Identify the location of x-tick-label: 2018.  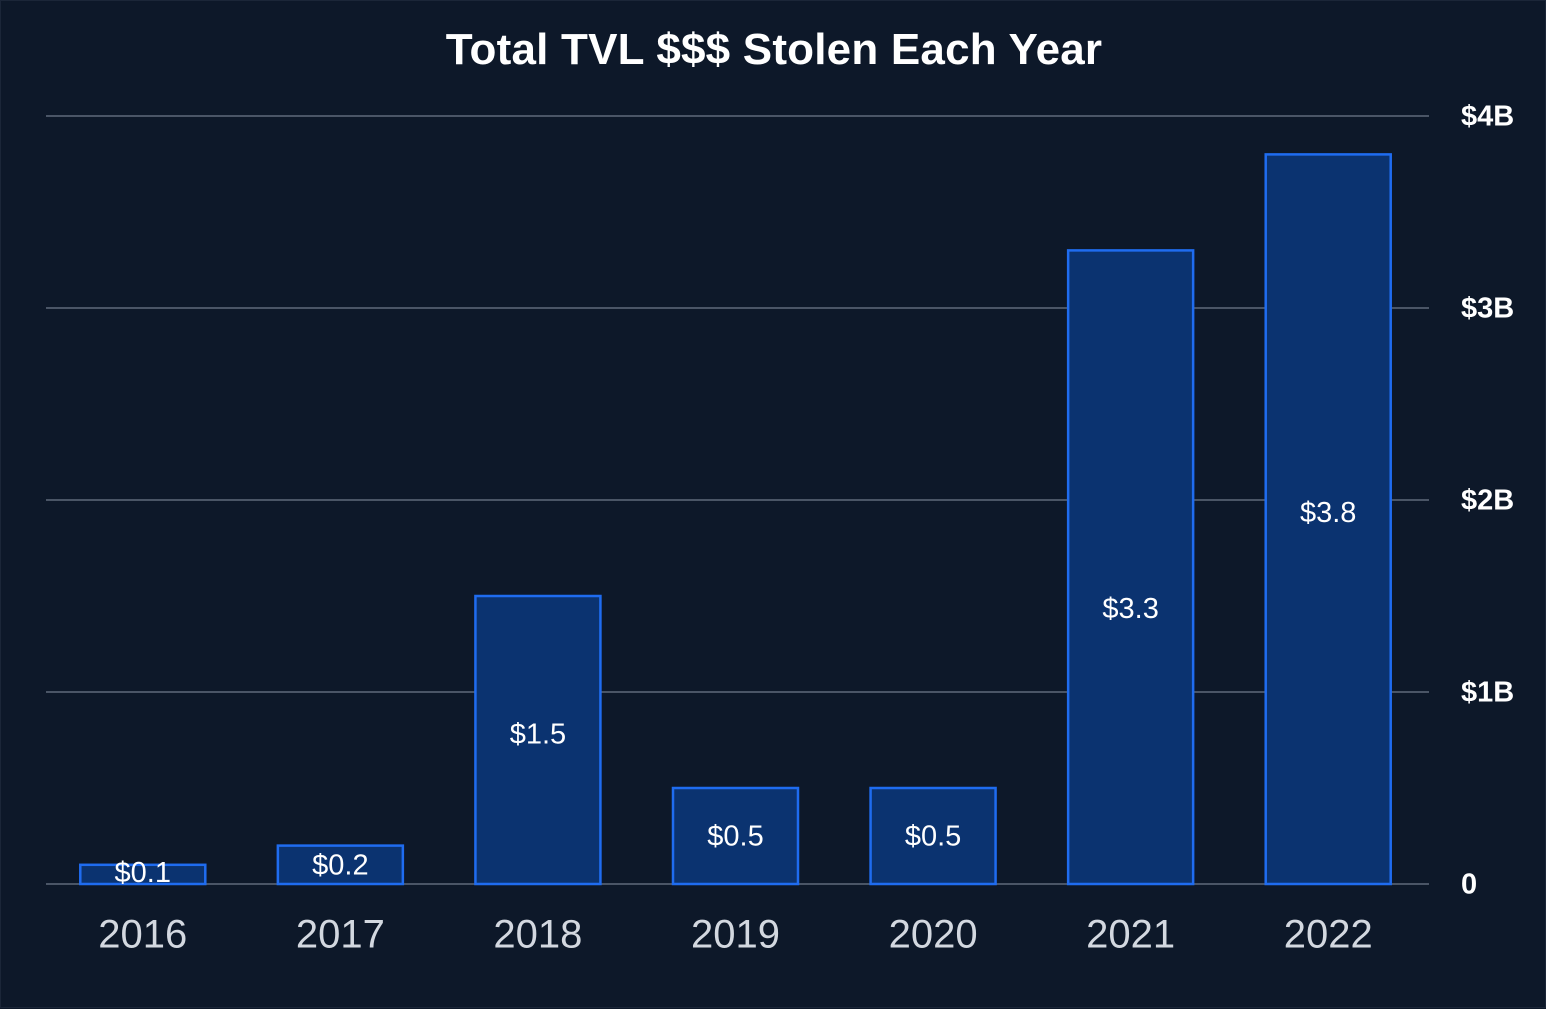
(537, 935).